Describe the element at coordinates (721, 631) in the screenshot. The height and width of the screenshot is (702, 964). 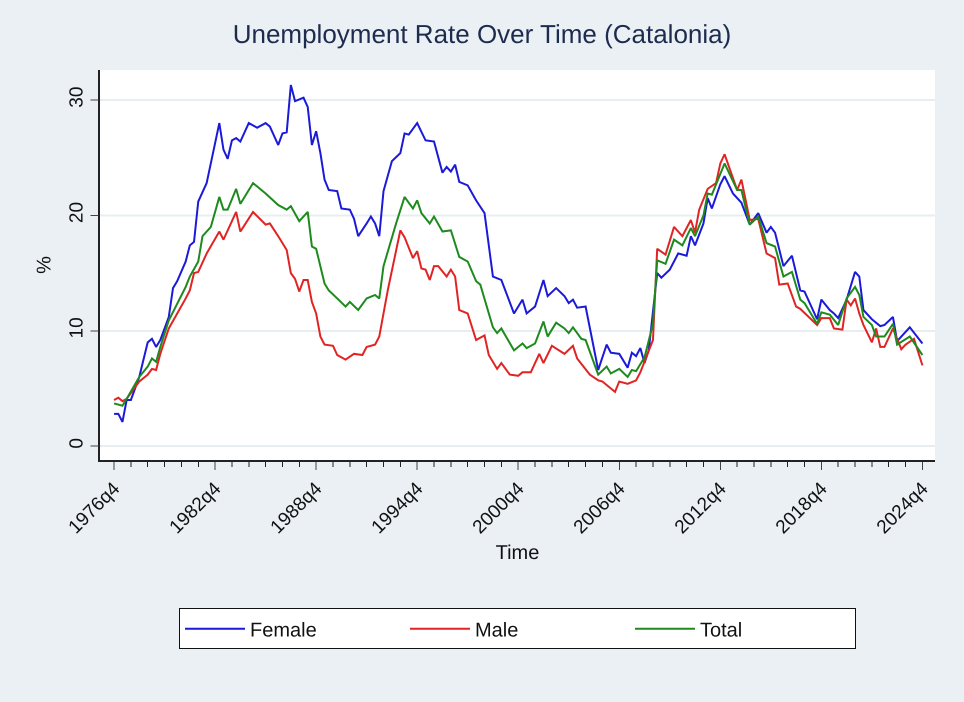
I see `legend-label: Total` at that location.